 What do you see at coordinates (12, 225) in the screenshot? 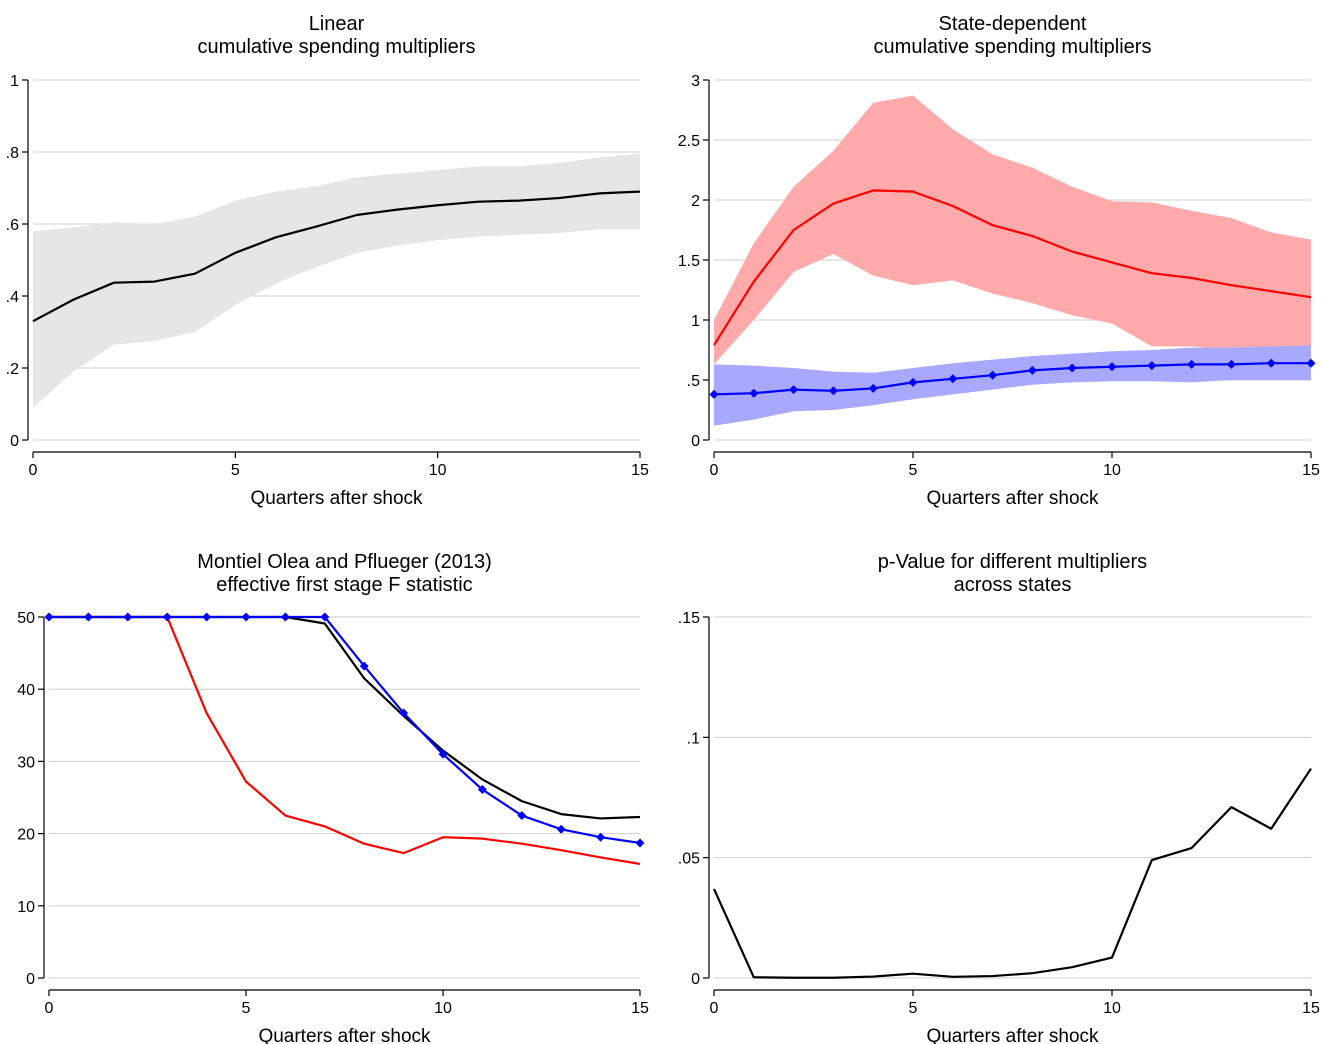
I see `y-tick-label: .6` at bounding box center [12, 225].